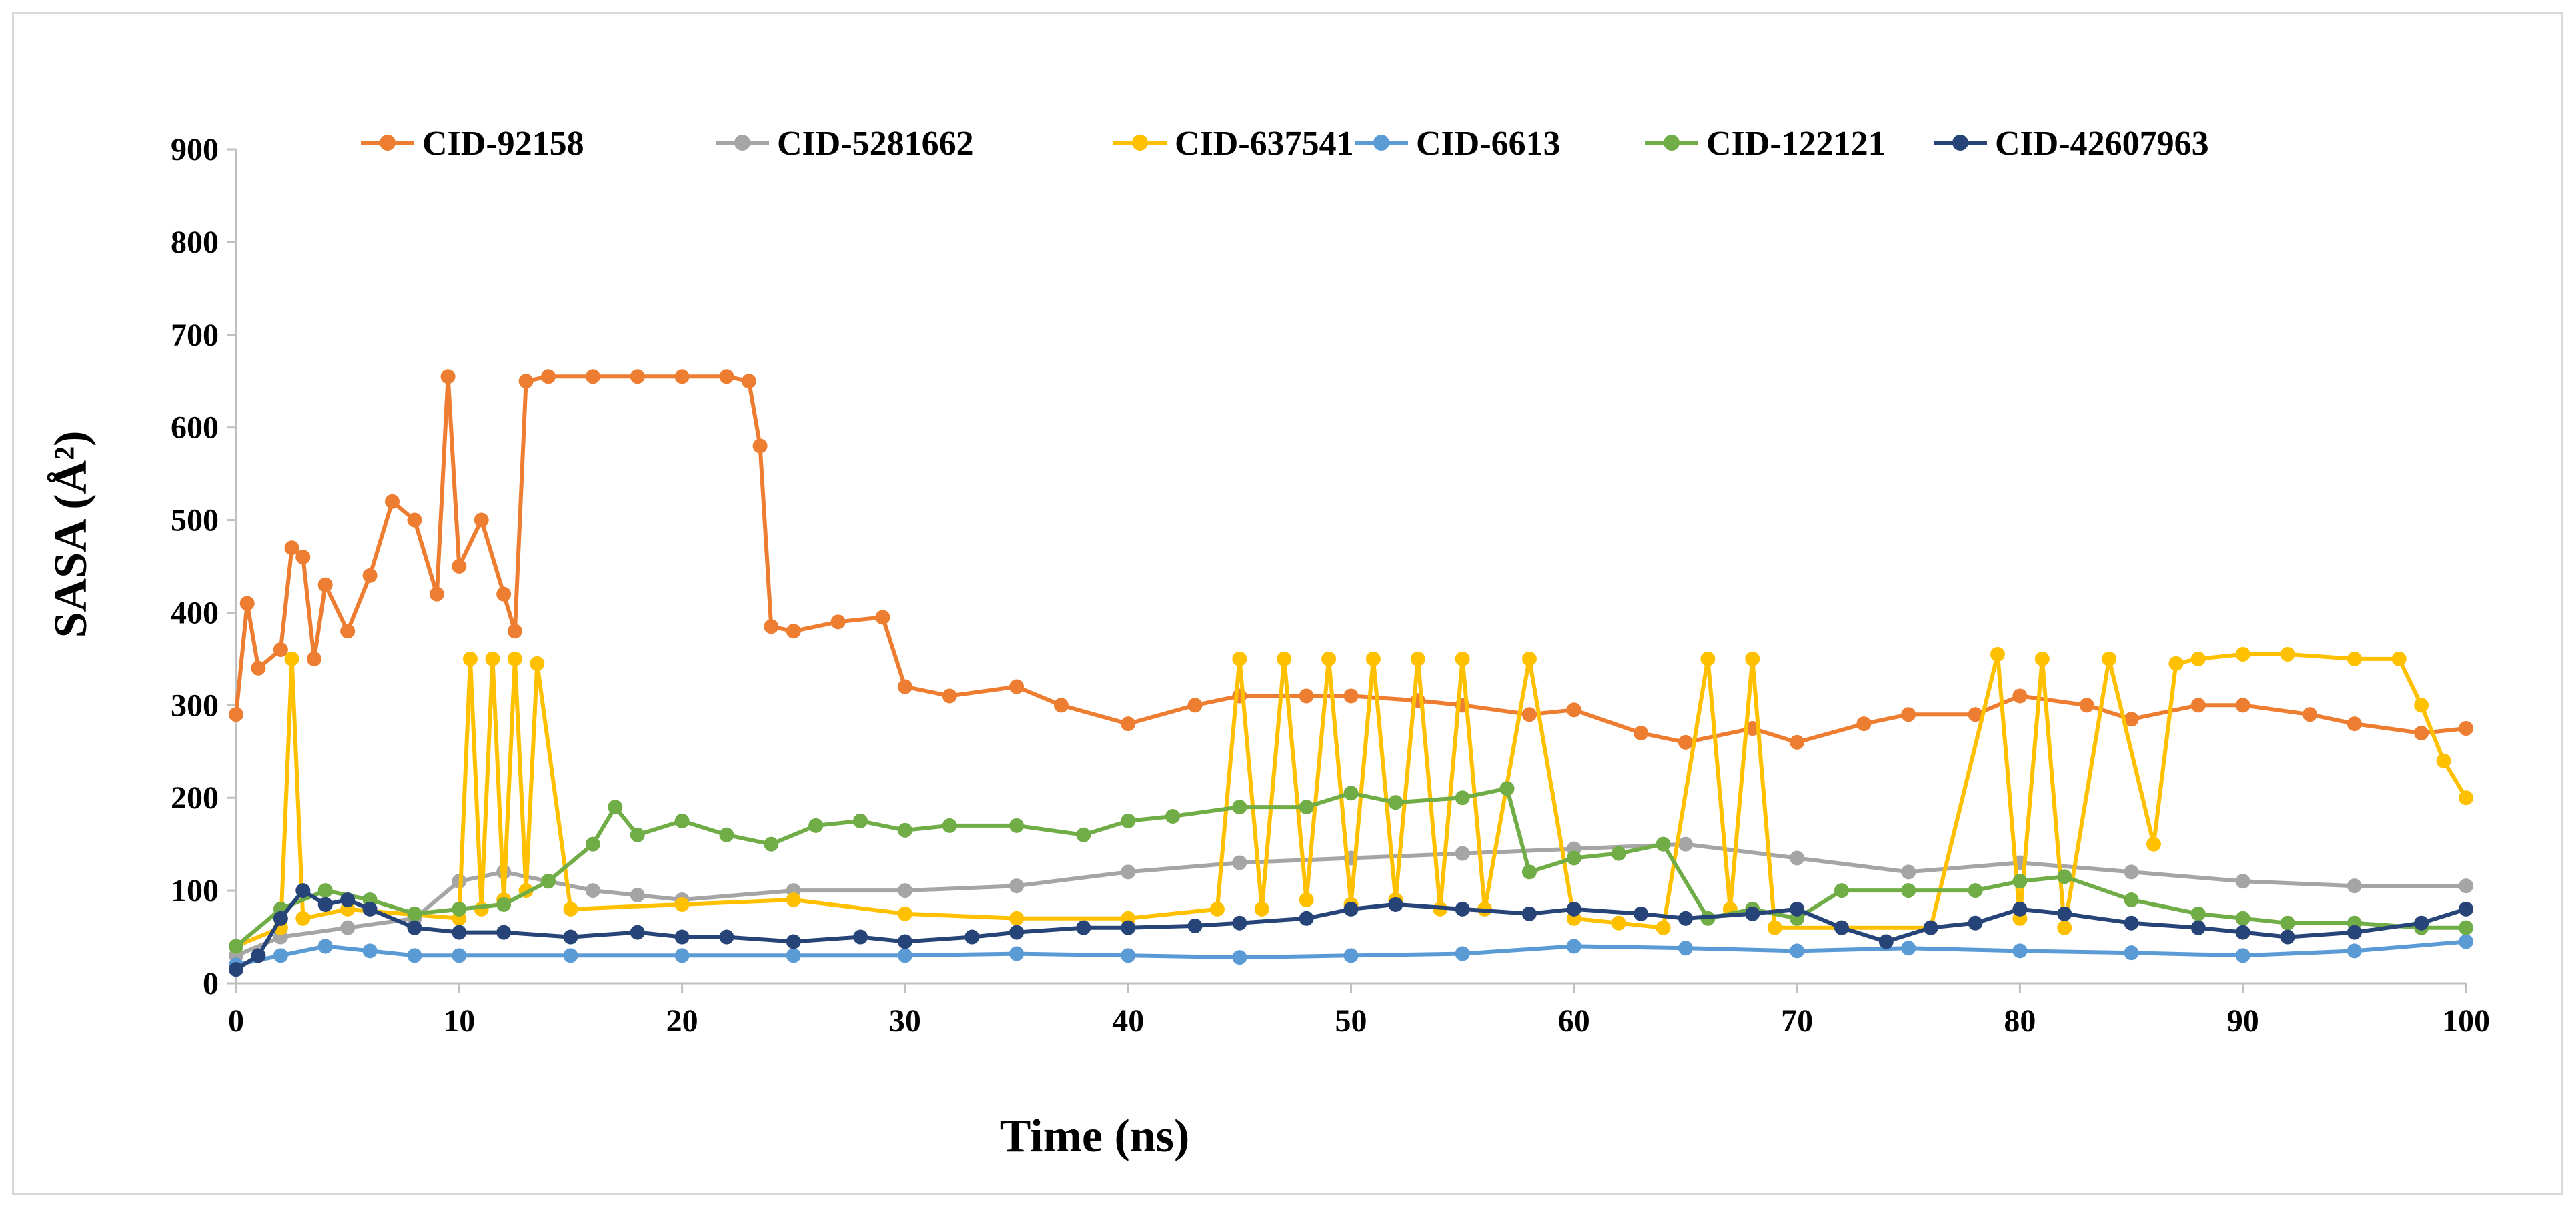 The width and height of the screenshot is (2576, 1208). Describe the element at coordinates (195, 705) in the screenshot. I see `y-tick-label: 300` at that location.